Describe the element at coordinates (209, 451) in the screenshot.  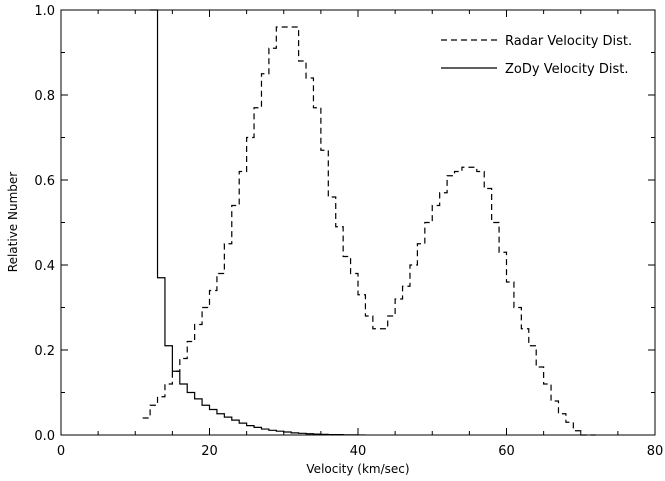
I see `x-tick-label: 20` at that location.